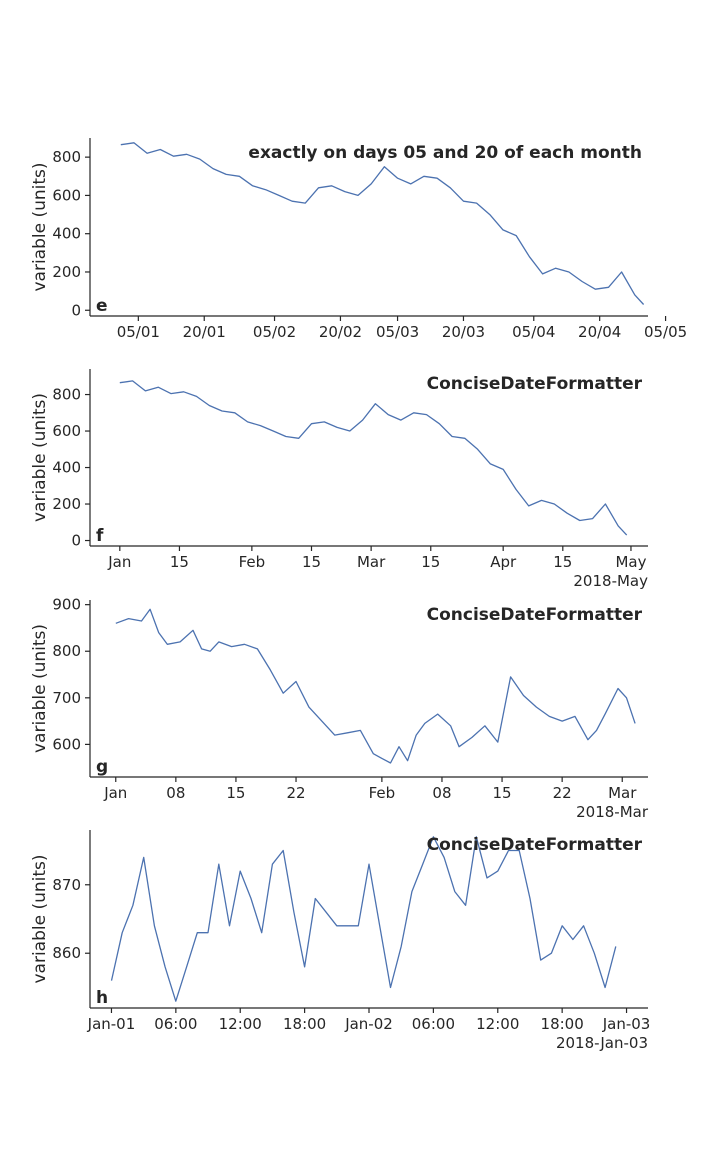 The width and height of the screenshot is (720, 1152). I want to click on y-tick-label: 870, so click(66, 885).